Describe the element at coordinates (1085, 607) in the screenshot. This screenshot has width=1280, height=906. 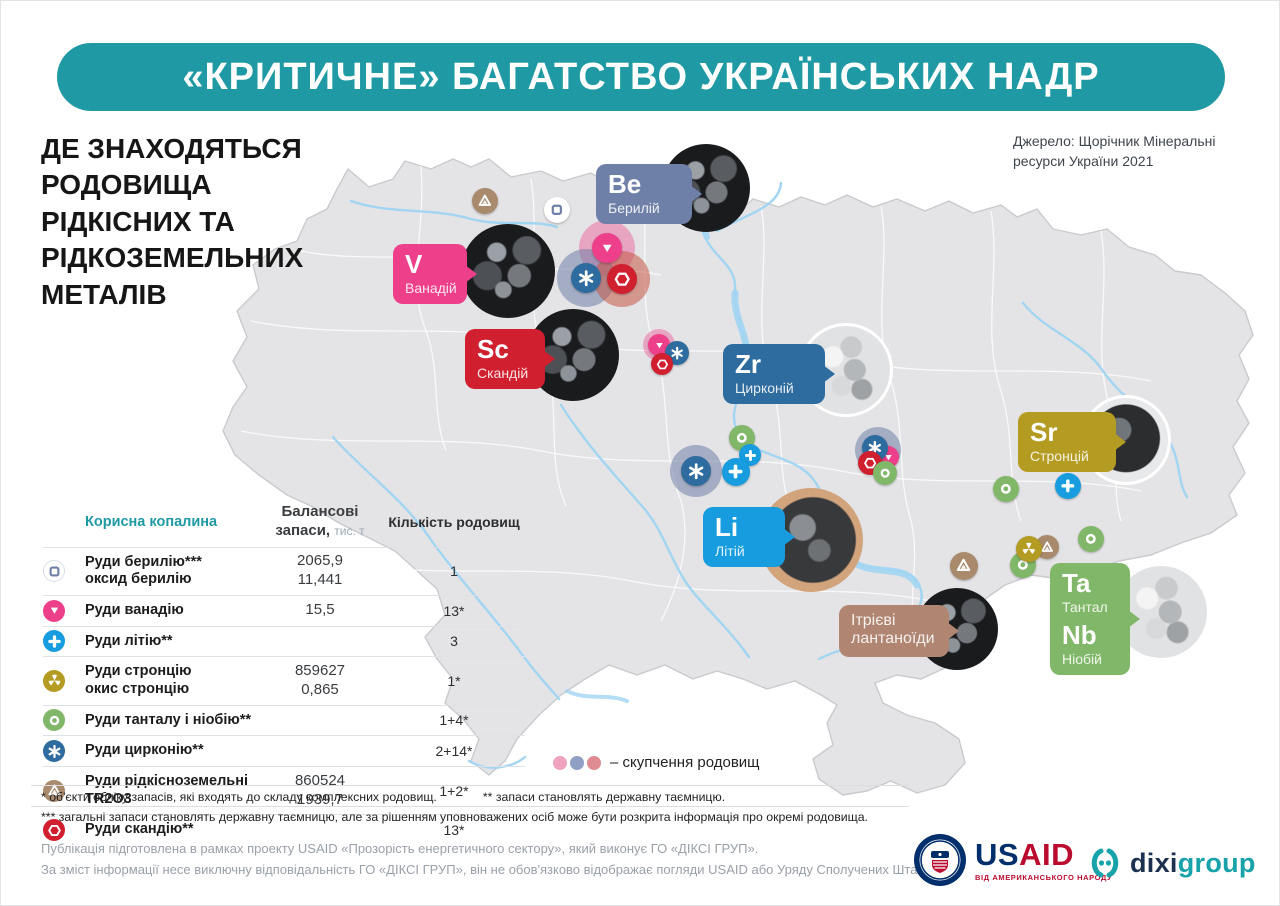
I see `element-name: Тантал` at that location.